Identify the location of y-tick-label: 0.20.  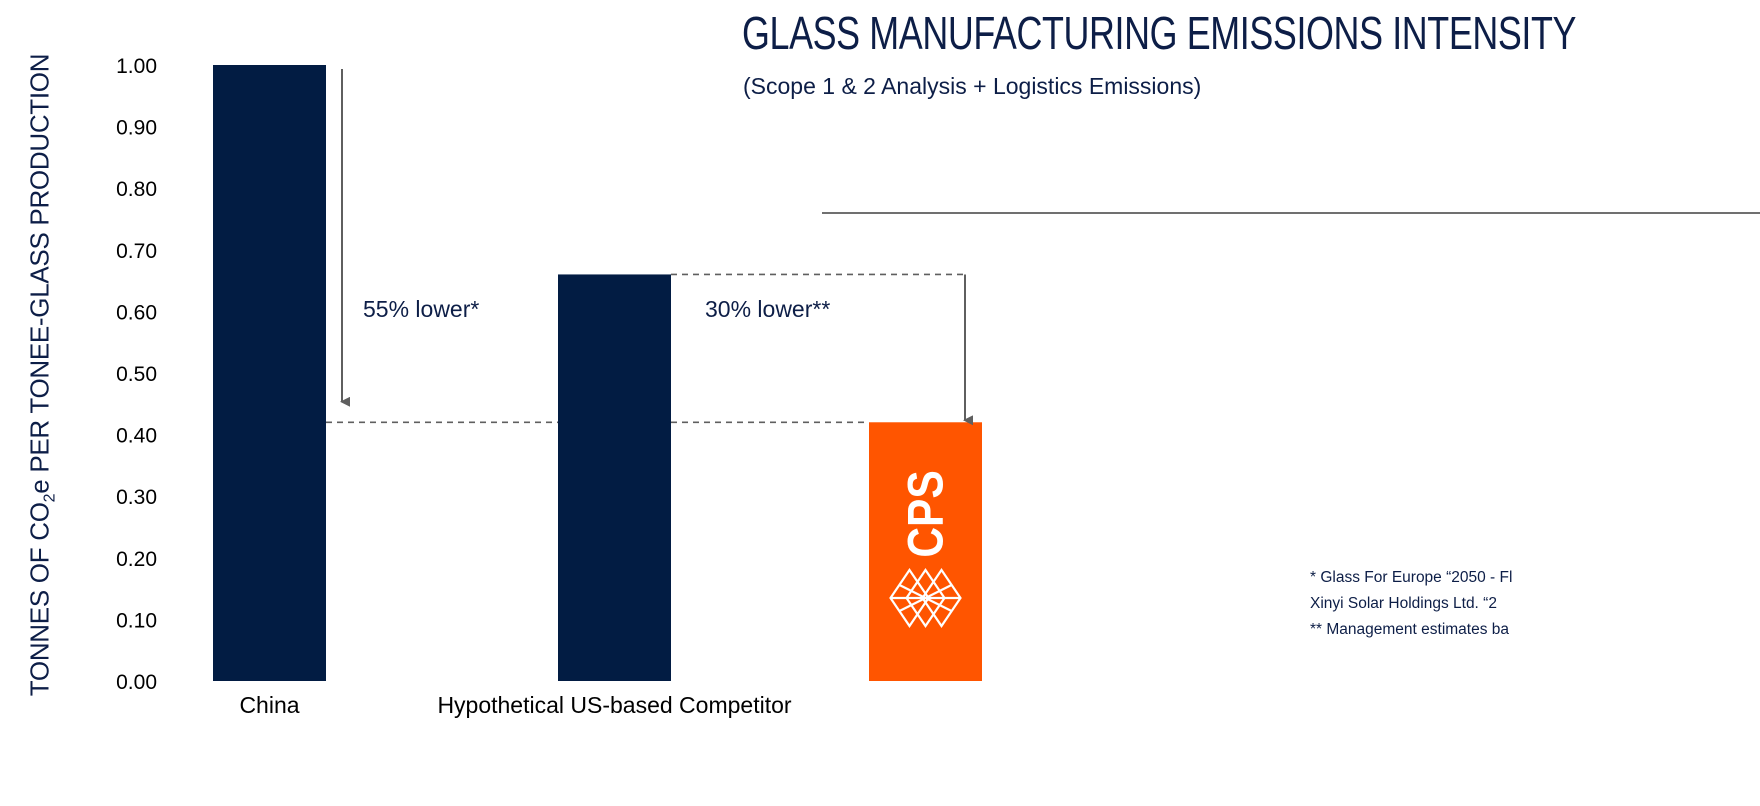
(136, 559).